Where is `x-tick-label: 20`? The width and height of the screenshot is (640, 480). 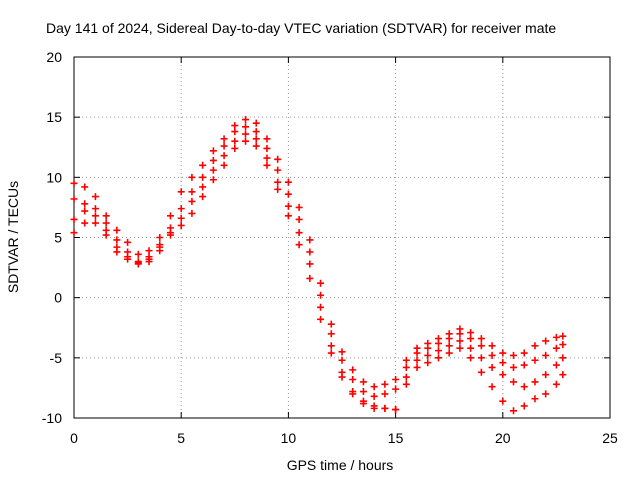
x-tick-label: 20 is located at coordinates (503, 438).